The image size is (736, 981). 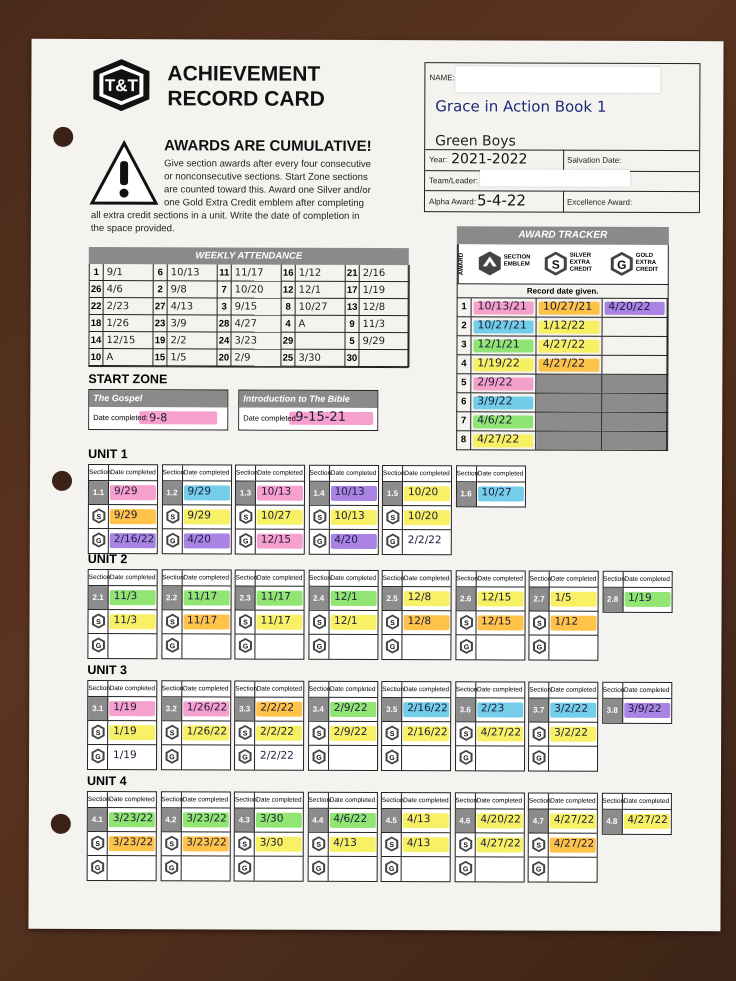 I want to click on date-cell: 4/20, so click(x=206, y=541).